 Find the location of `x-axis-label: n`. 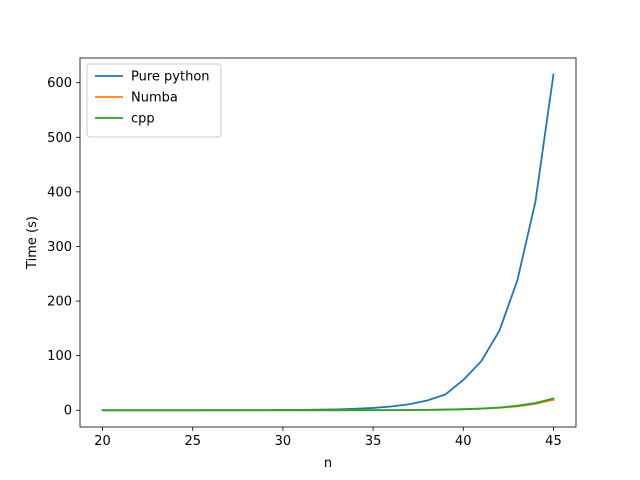

x-axis-label: n is located at coordinates (328, 463).